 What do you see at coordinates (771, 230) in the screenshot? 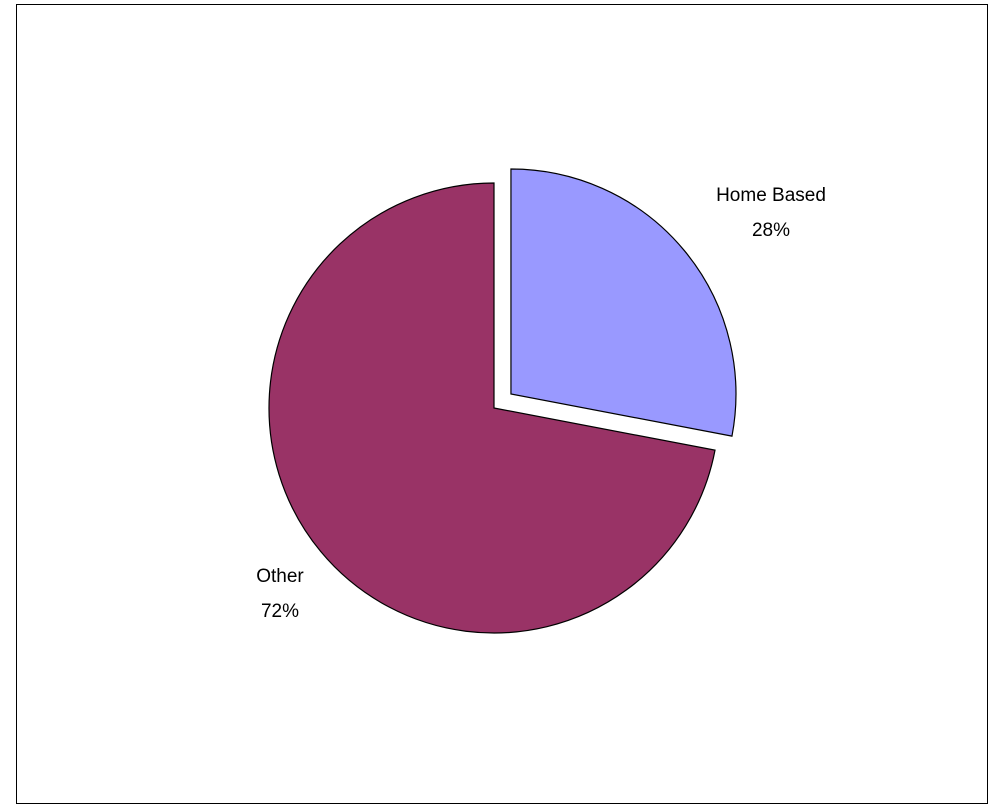
I see `slice-percent-home-based: 28%` at bounding box center [771, 230].